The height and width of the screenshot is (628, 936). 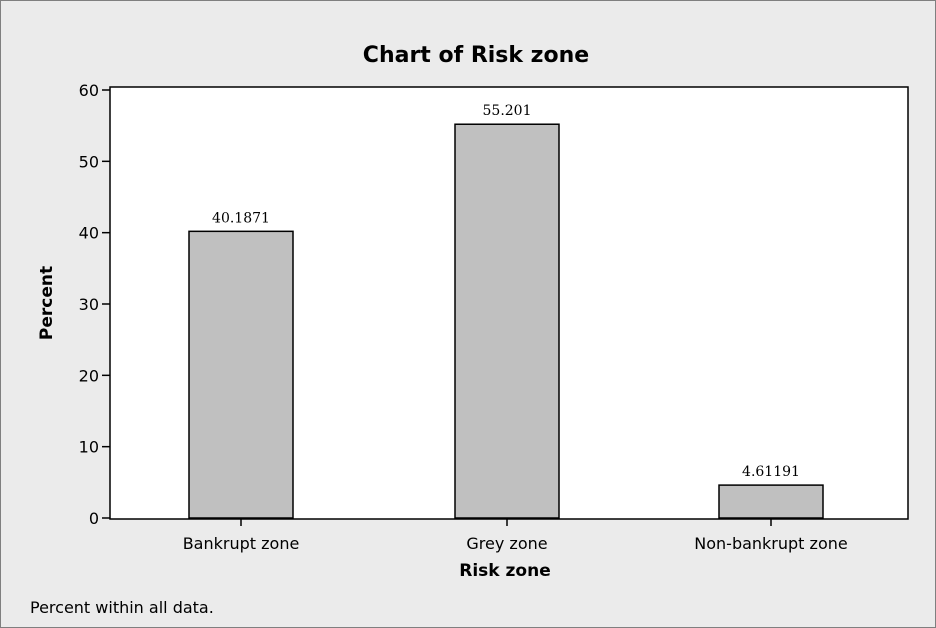 I want to click on y-tick-label: 40, so click(x=89, y=233).